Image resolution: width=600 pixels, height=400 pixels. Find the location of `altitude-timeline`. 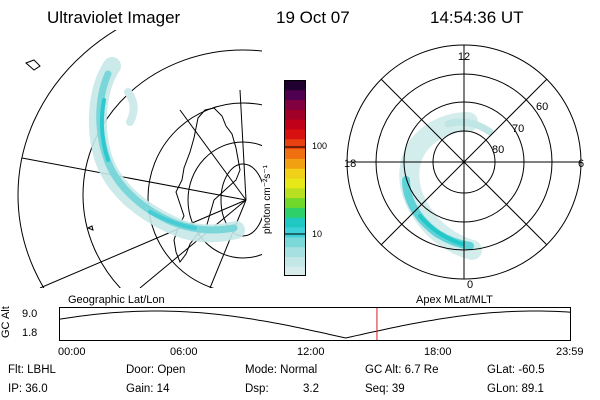

altitude-timeline is located at coordinates (315, 324).